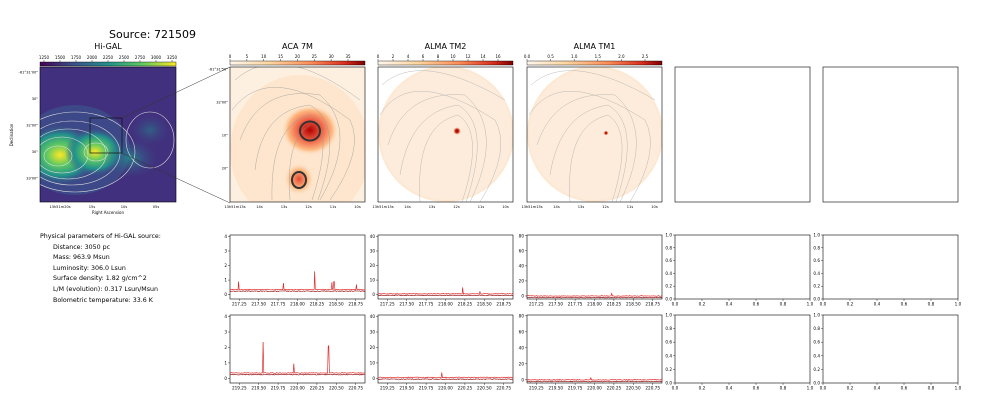 This screenshot has height=405, width=1000. I want to click on spectrum-tm2-row2-frame, so click(445, 349).